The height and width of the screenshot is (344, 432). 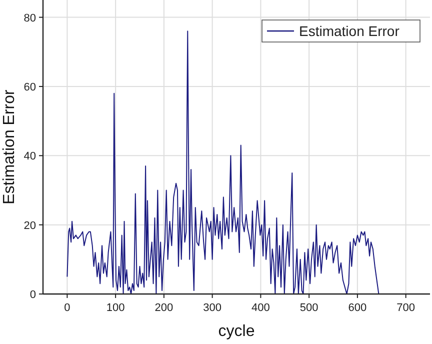 What do you see at coordinates (357, 308) in the screenshot?
I see `x-tick-label: 600` at bounding box center [357, 308].